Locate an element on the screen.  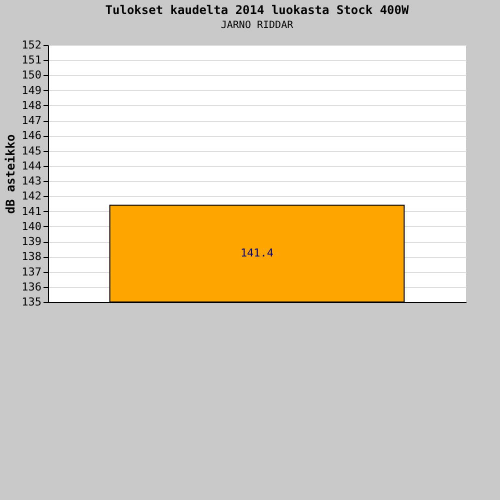
y-tick-label: 152 is located at coordinates (32, 45).